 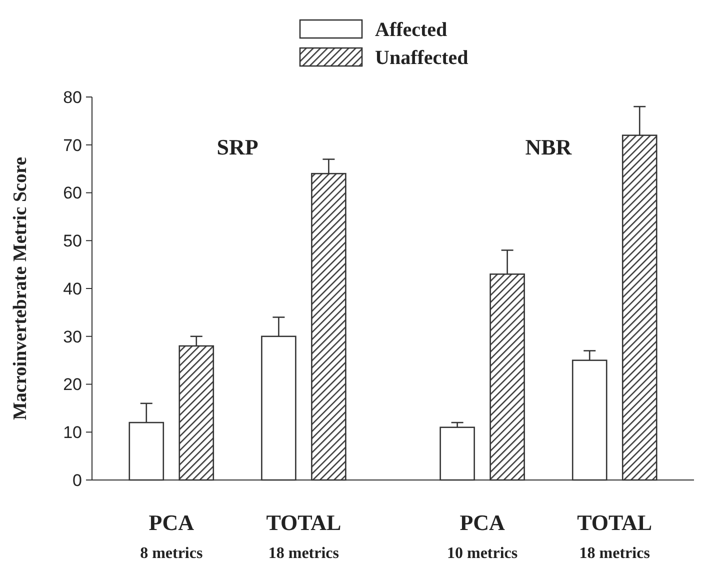 What do you see at coordinates (72, 432) in the screenshot?
I see `y-tick-label: 10` at bounding box center [72, 432].